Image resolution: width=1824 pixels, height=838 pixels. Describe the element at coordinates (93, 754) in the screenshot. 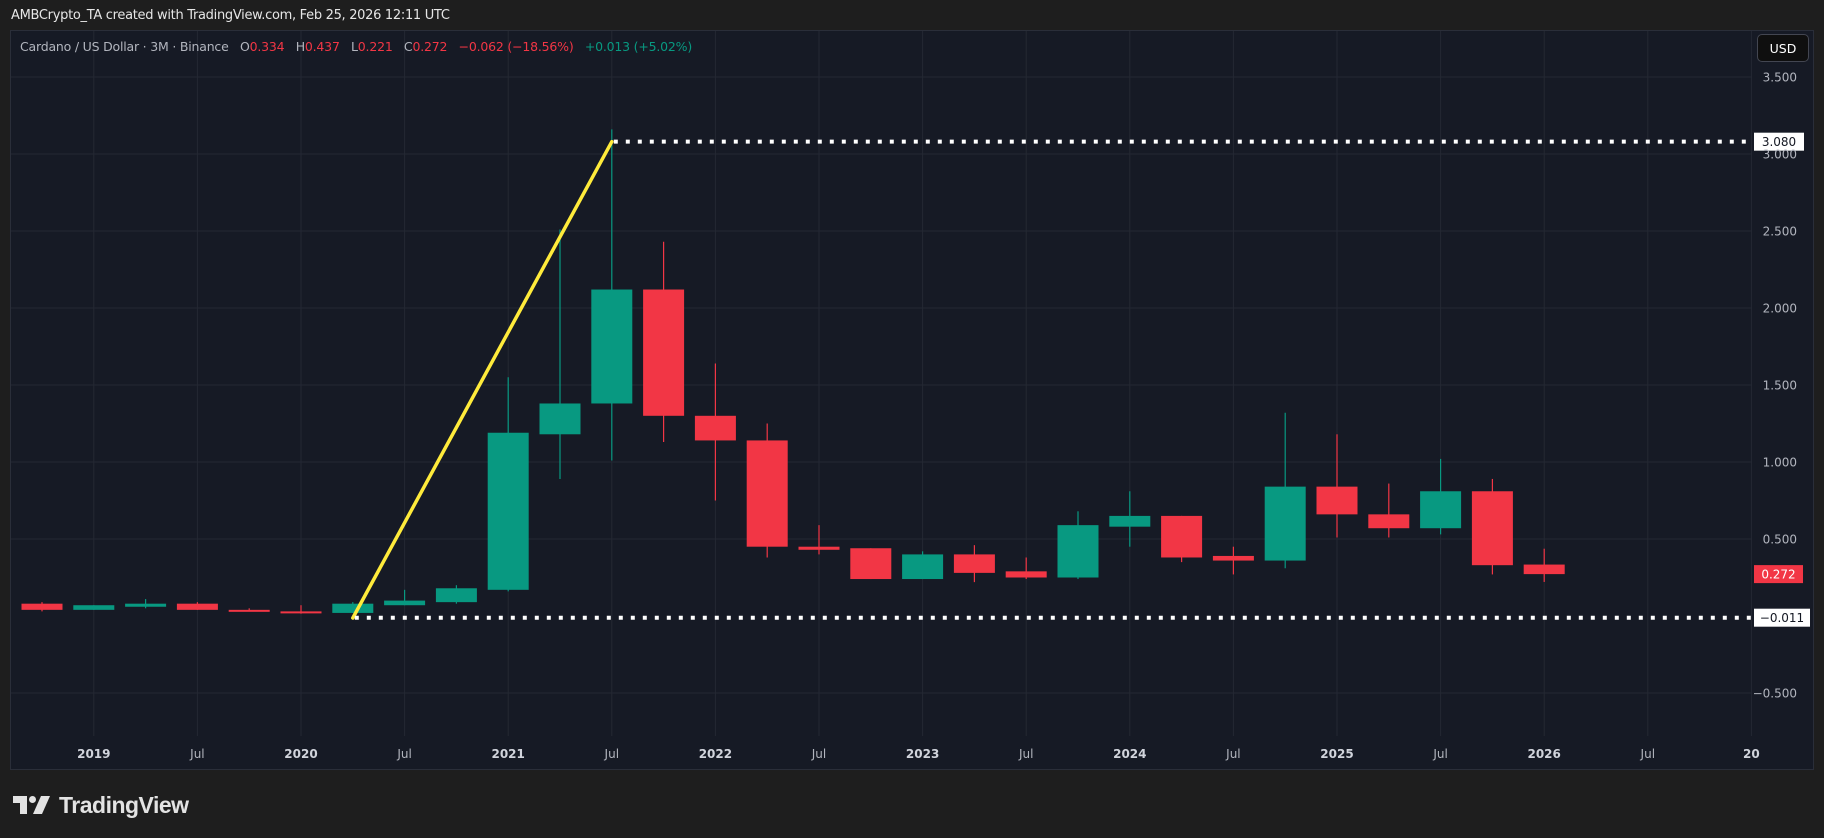

I see `svg-text: 2019` at that location.